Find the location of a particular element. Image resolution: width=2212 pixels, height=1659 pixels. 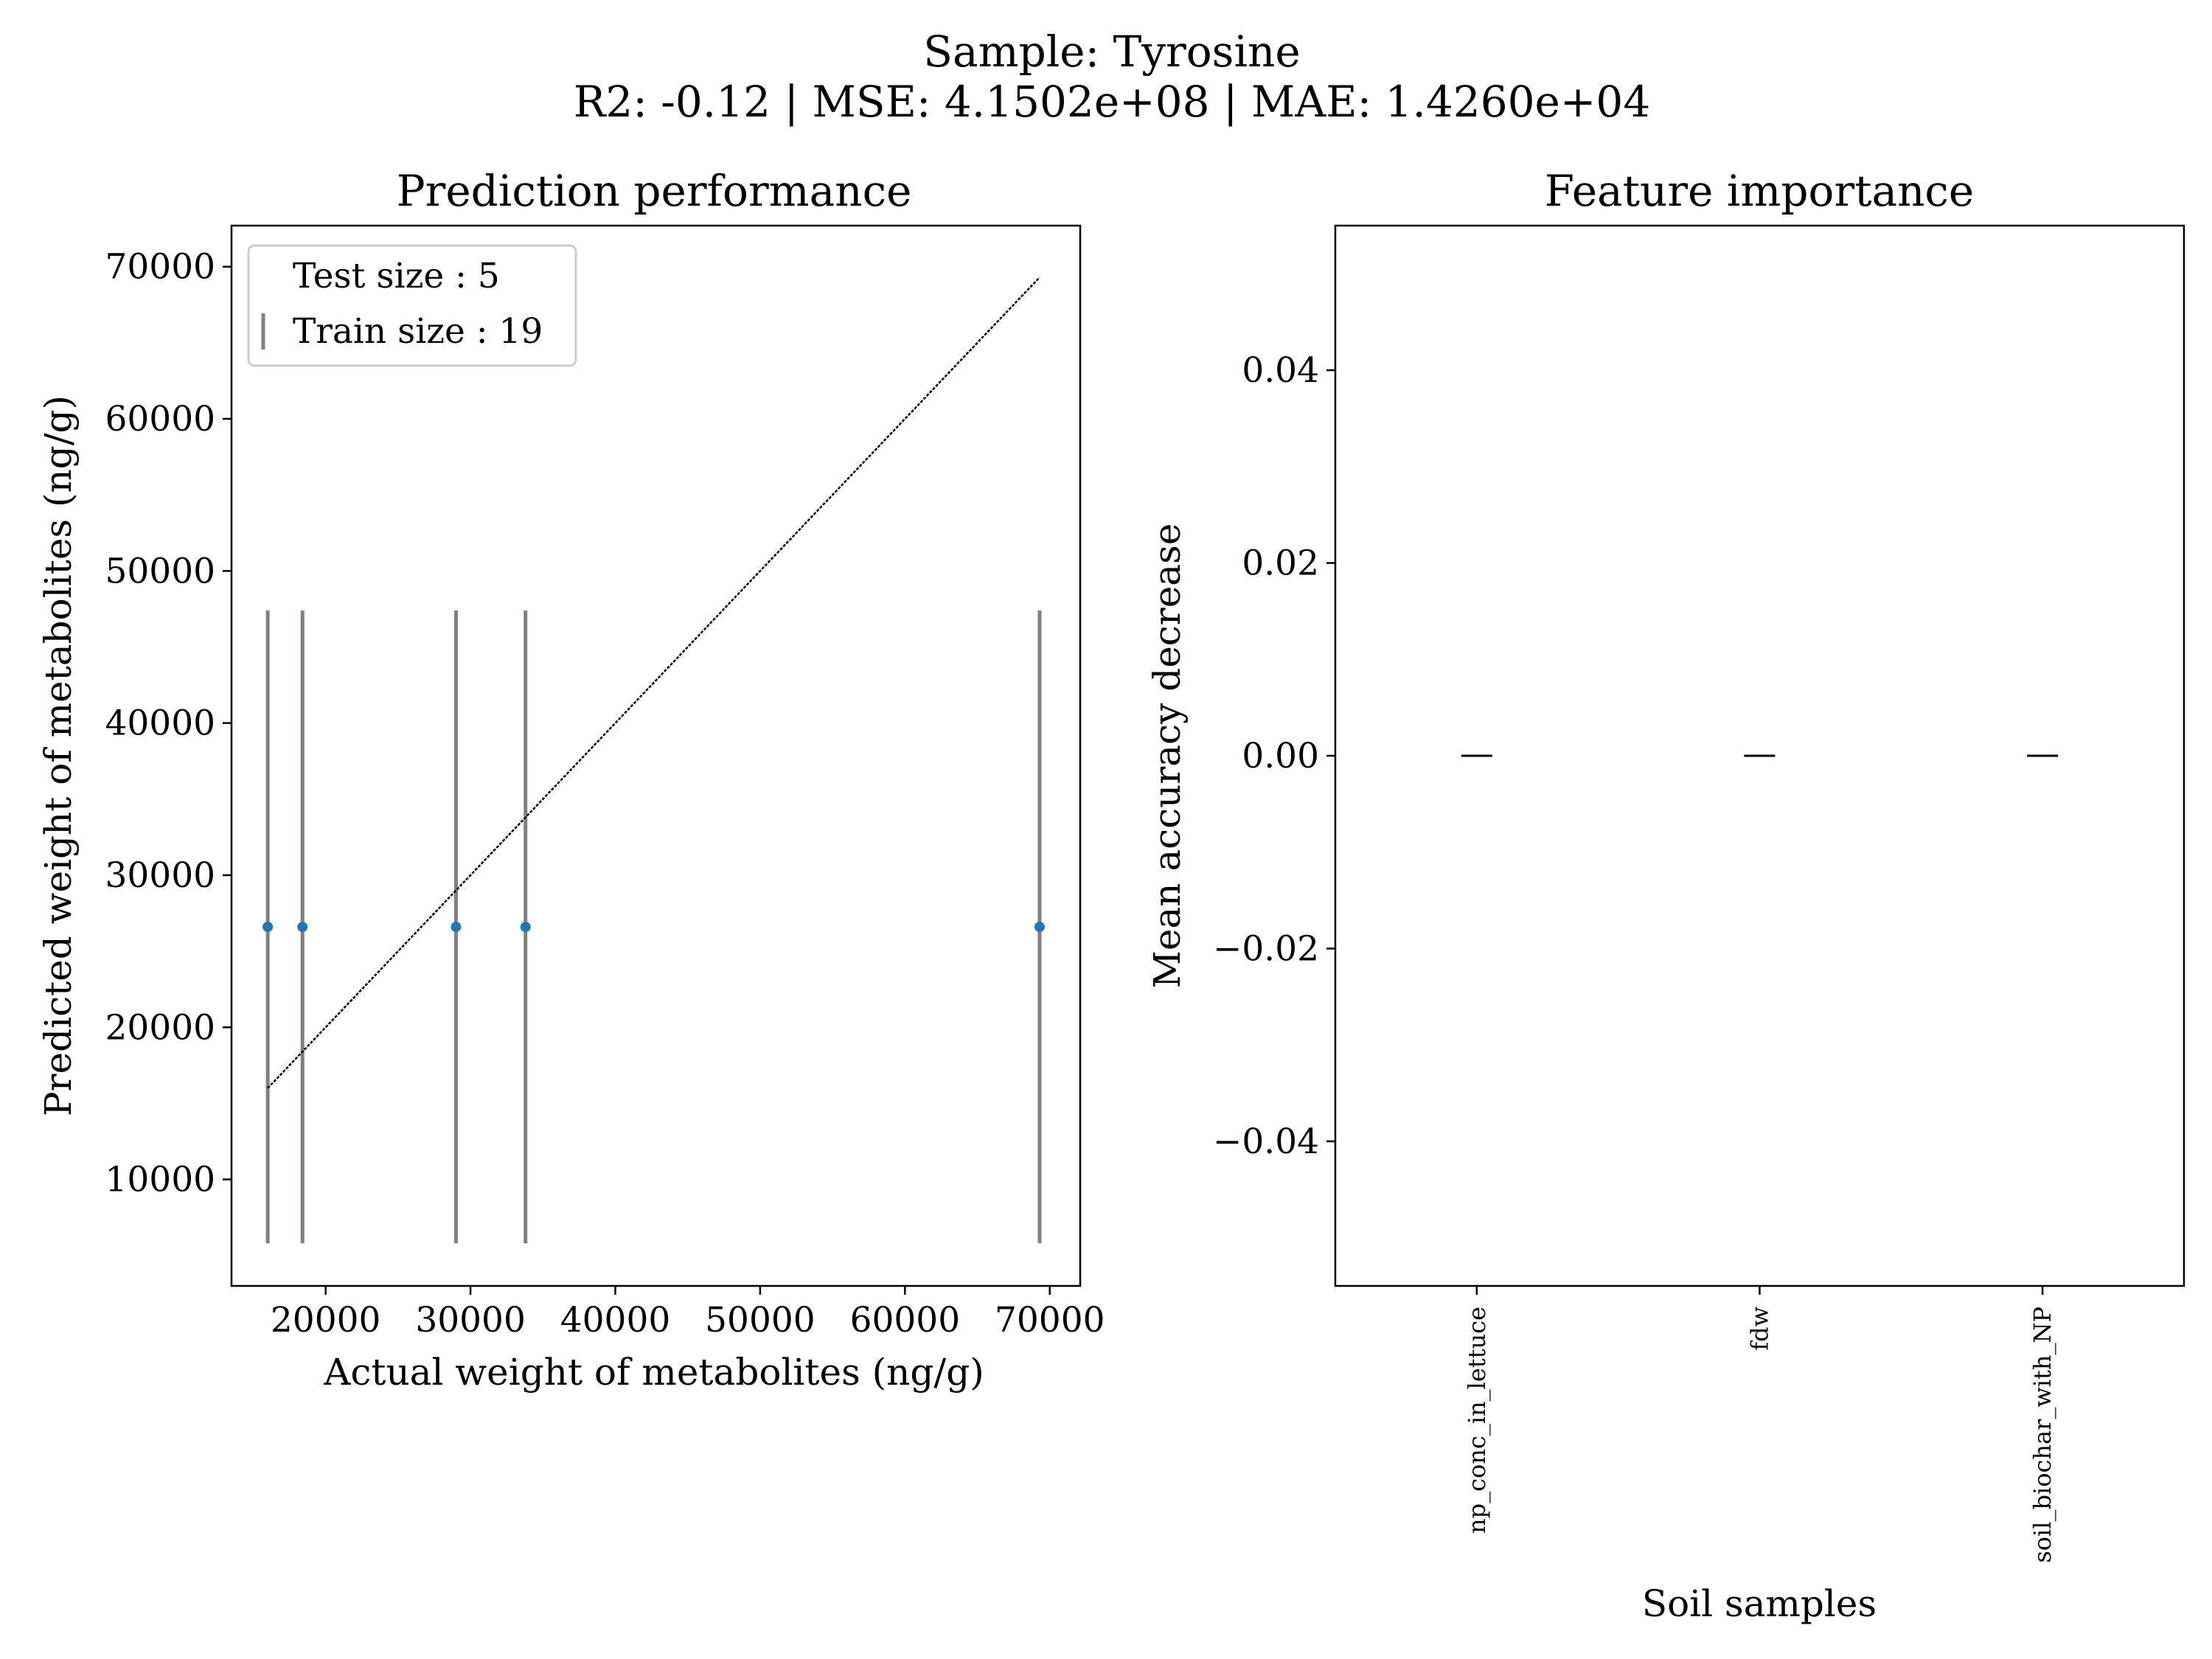

y-tick-label: 0.00 is located at coordinates (1280, 756).